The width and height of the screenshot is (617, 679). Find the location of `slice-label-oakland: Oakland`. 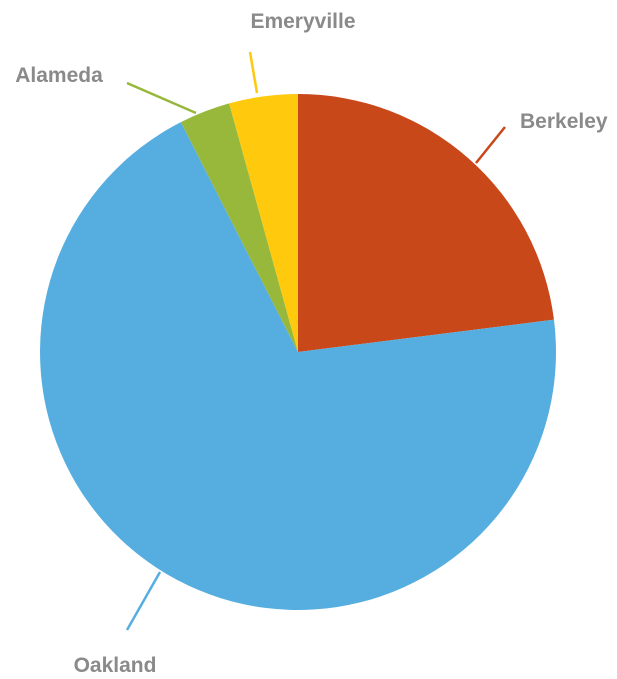

slice-label-oakland: Oakland is located at coordinates (115, 665).